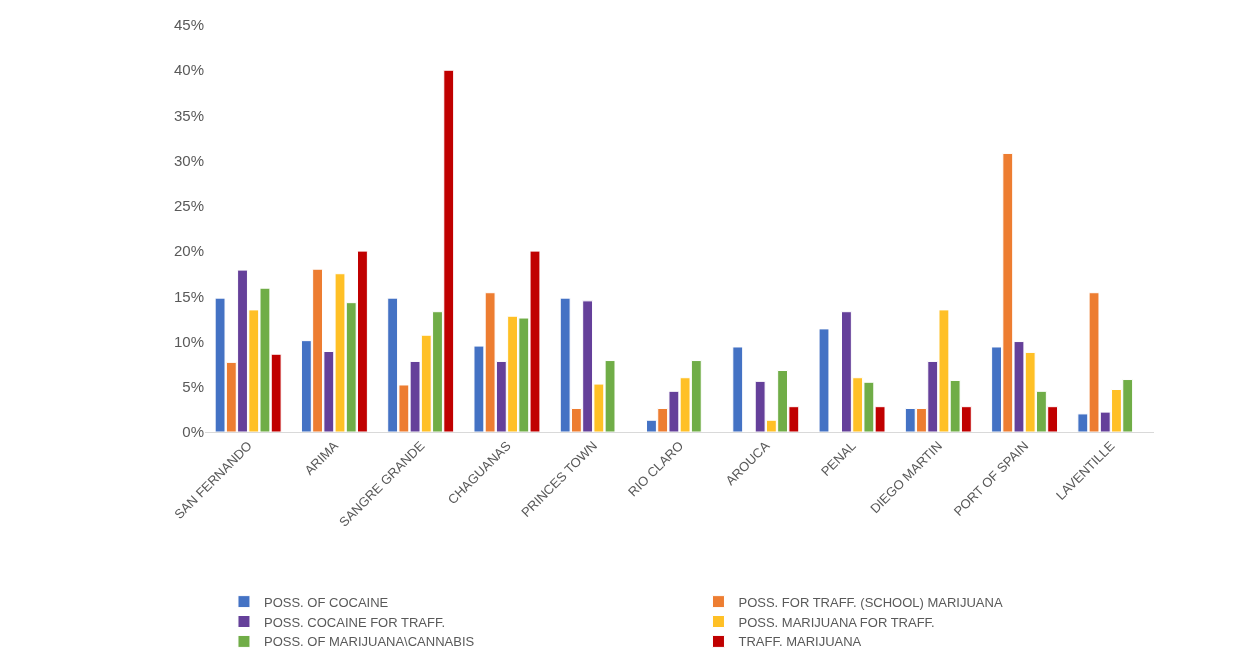 This screenshot has height=668, width=1249. What do you see at coordinates (836, 622) in the screenshot?
I see `legend-label: POSS. MARIJUANA FOR TRAFF.` at bounding box center [836, 622].